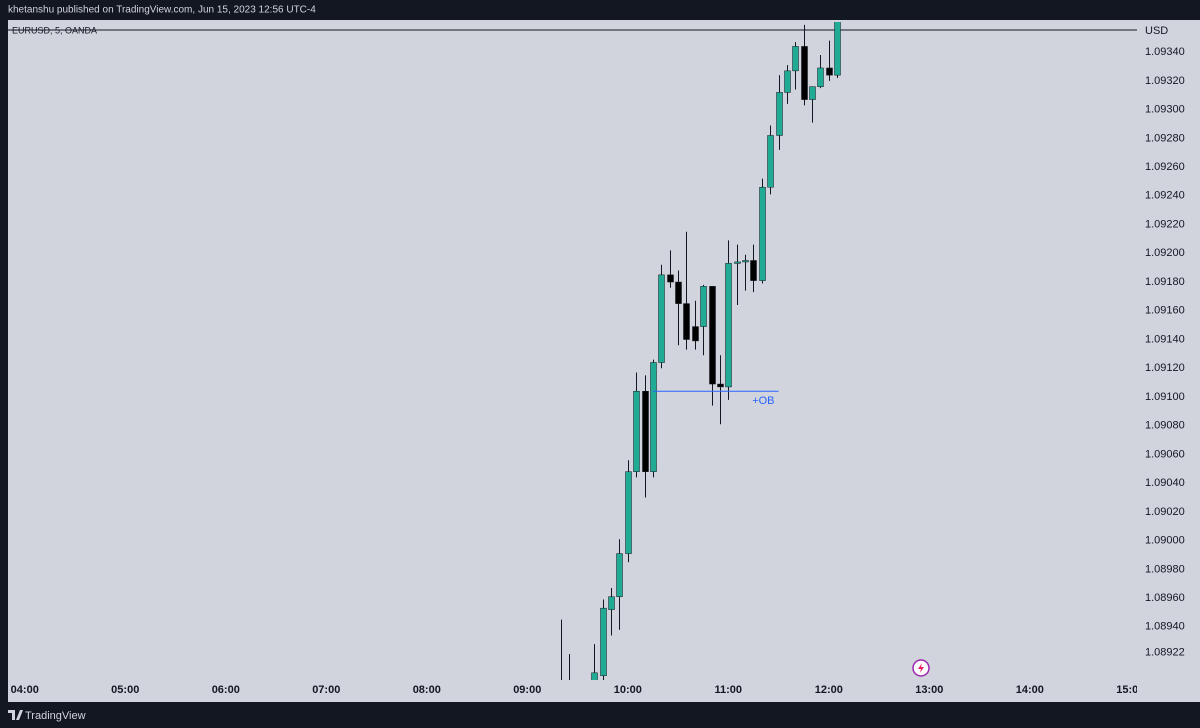  Describe the element at coordinates (1165, 110) in the screenshot. I see `y-tick-label: 1.09300` at that location.